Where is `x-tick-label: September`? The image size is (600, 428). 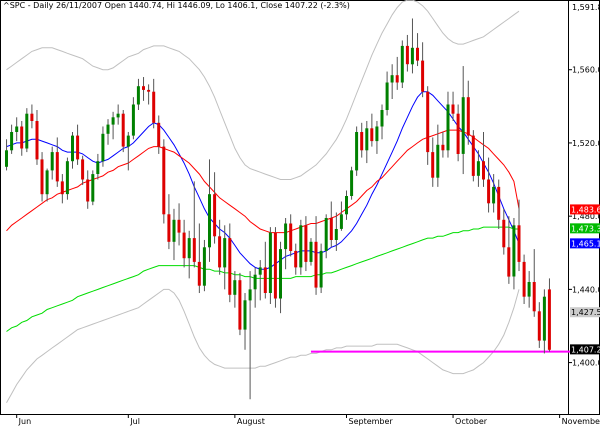
x-tick-label: September is located at coordinates (371, 421).